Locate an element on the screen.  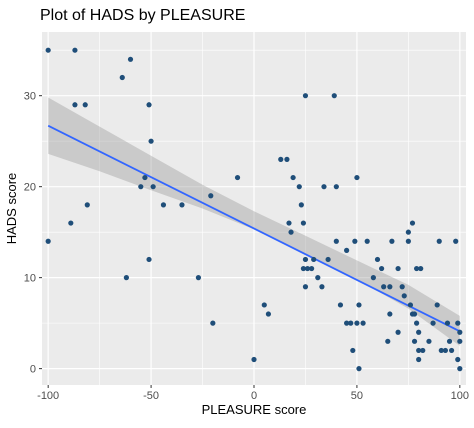
y-tick-label: 0 is located at coordinates (33, 370).